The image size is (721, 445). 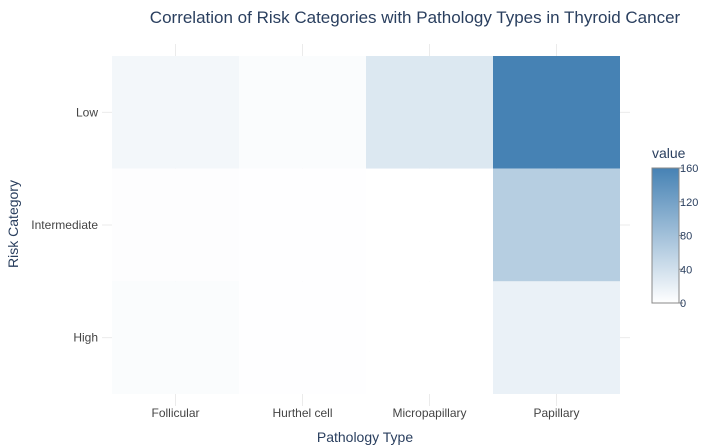 What do you see at coordinates (365, 437) in the screenshot?
I see `x-axis-title: Pathology Type` at bounding box center [365, 437].